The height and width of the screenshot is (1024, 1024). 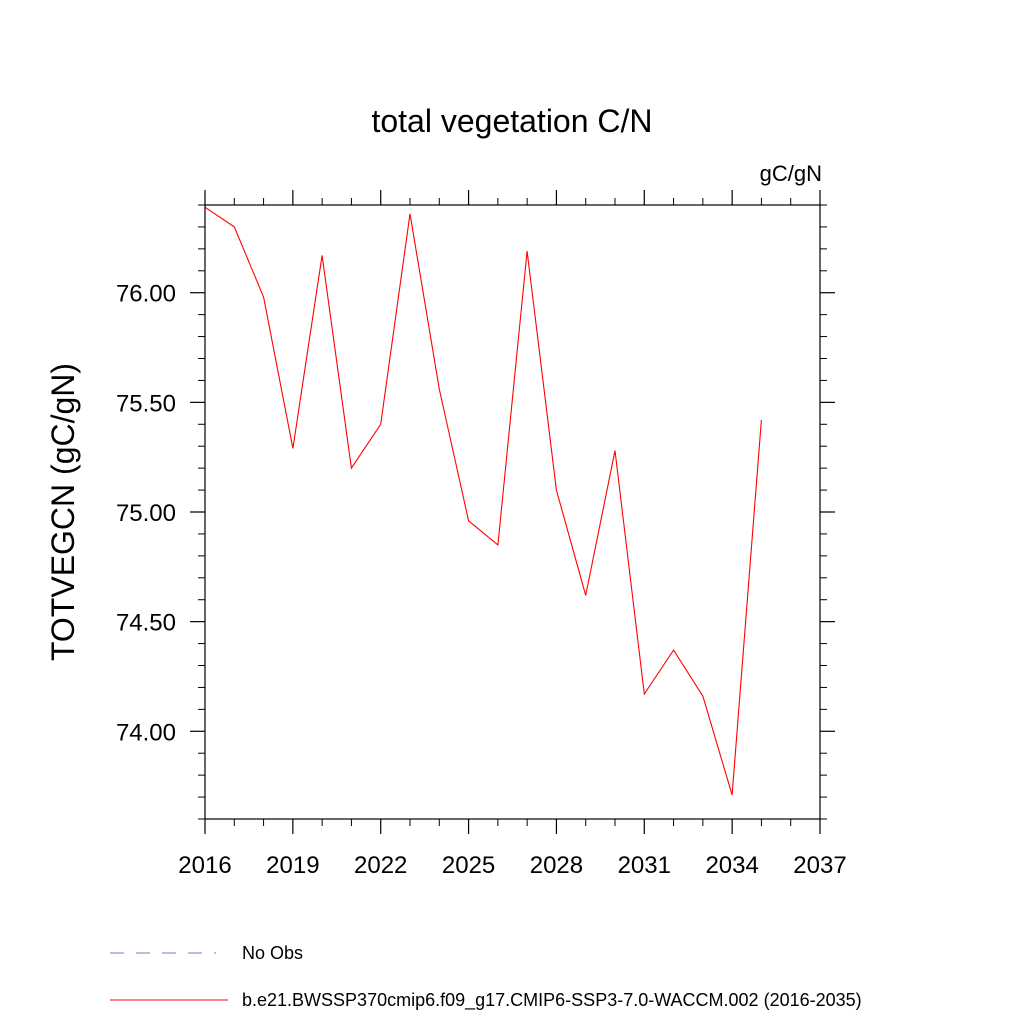 I want to click on y-tick-labels: 74.00 74.50 75.00 75.50 76.00, so click(x=146, y=514).